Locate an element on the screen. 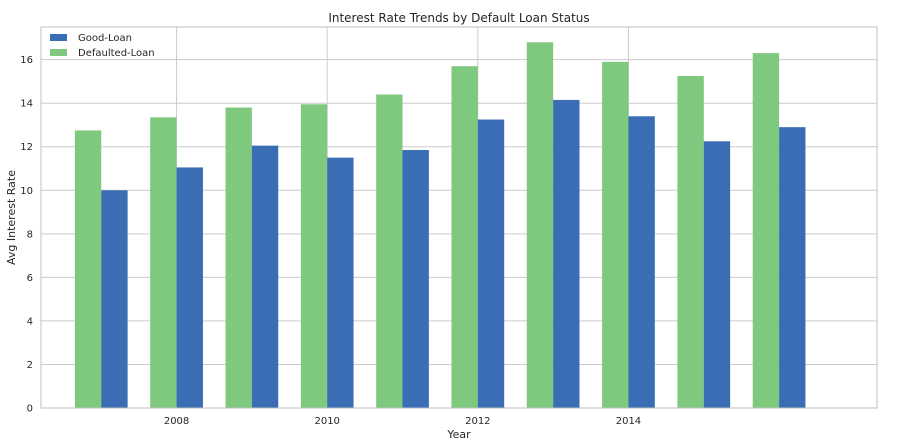 Image resolution: width=901 pixels, height=448 pixels. x-tick-label: 2014 is located at coordinates (628, 421).